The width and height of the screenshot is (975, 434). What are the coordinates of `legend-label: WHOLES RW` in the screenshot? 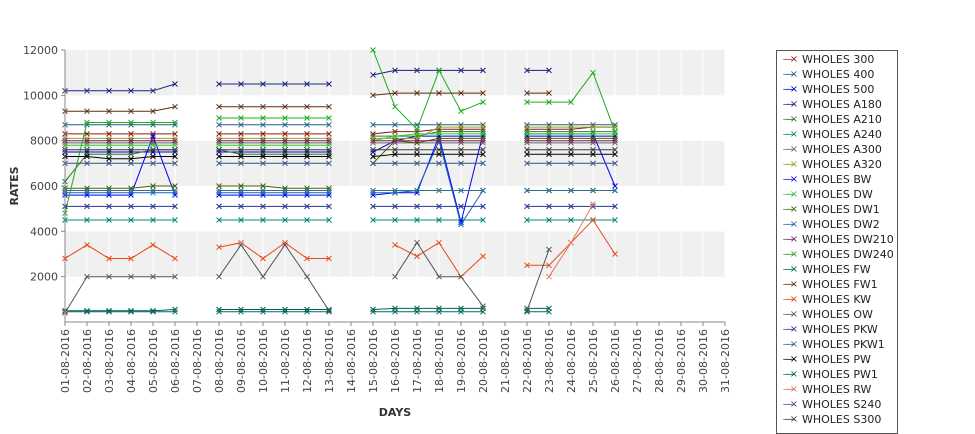 It's located at (837, 389).